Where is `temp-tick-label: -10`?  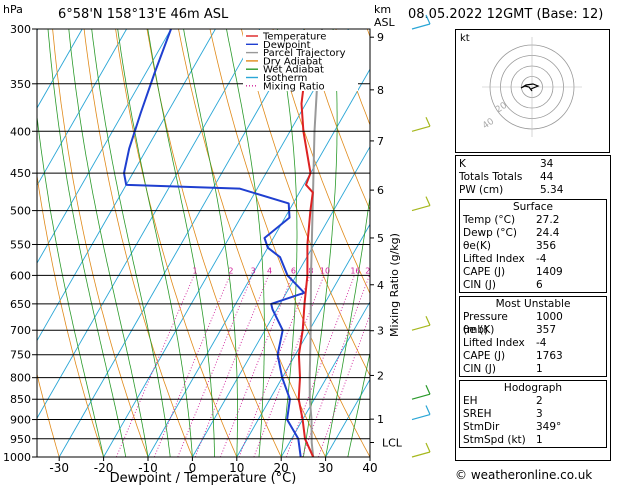 temp-tick-label: -10 is located at coordinates (148, 468).